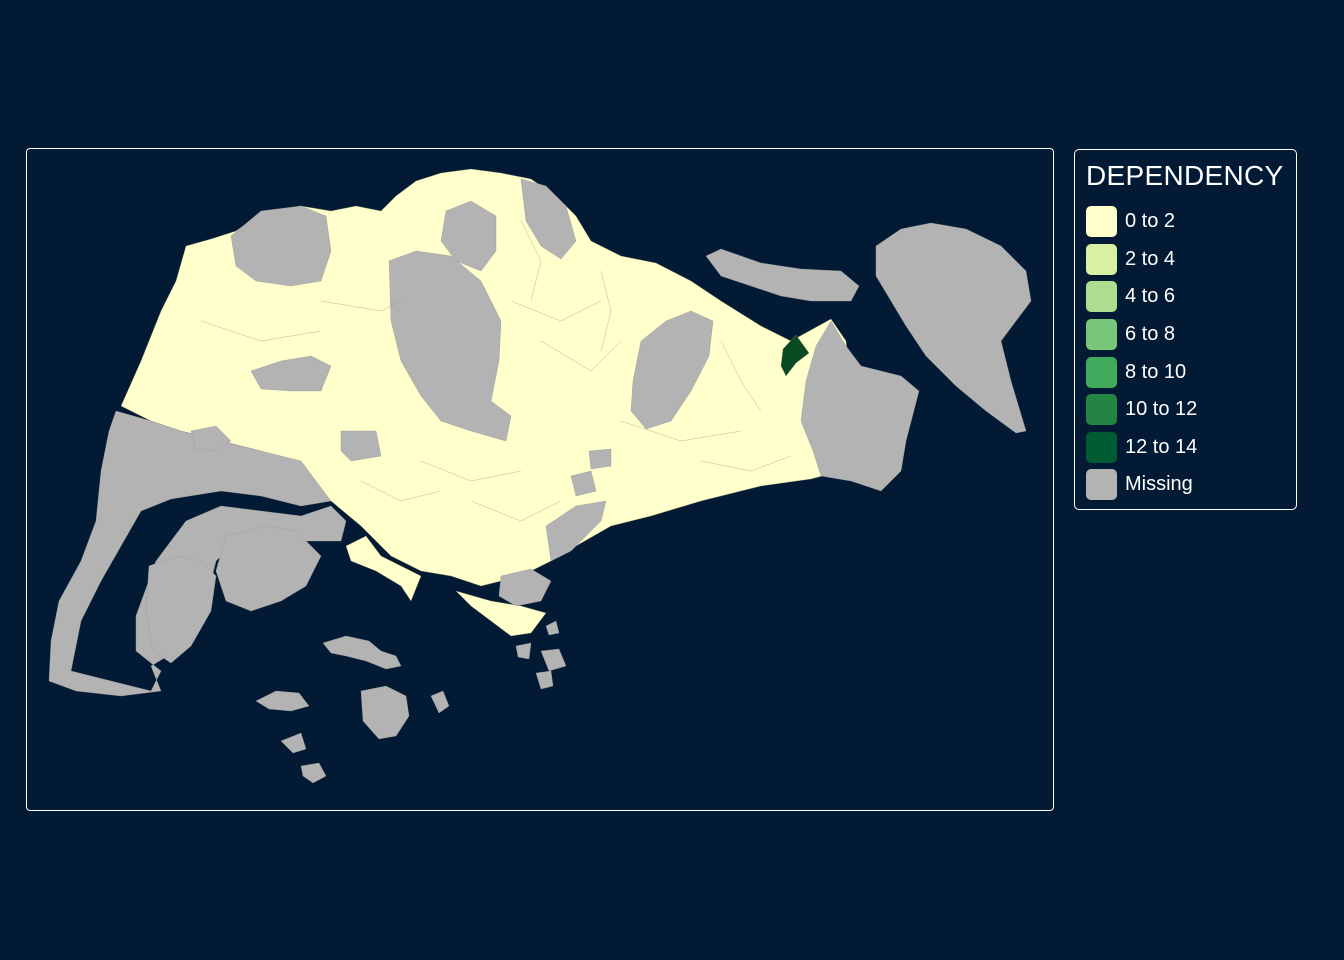 Image resolution: width=1344 pixels, height=960 pixels. What do you see at coordinates (468, 236) in the screenshot?
I see `north-reservoir` at bounding box center [468, 236].